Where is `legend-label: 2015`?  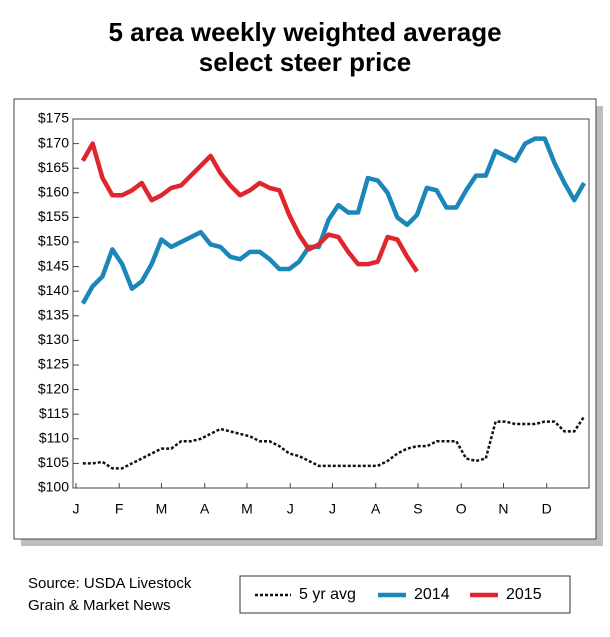
legend-label: 2015 is located at coordinates (524, 594).